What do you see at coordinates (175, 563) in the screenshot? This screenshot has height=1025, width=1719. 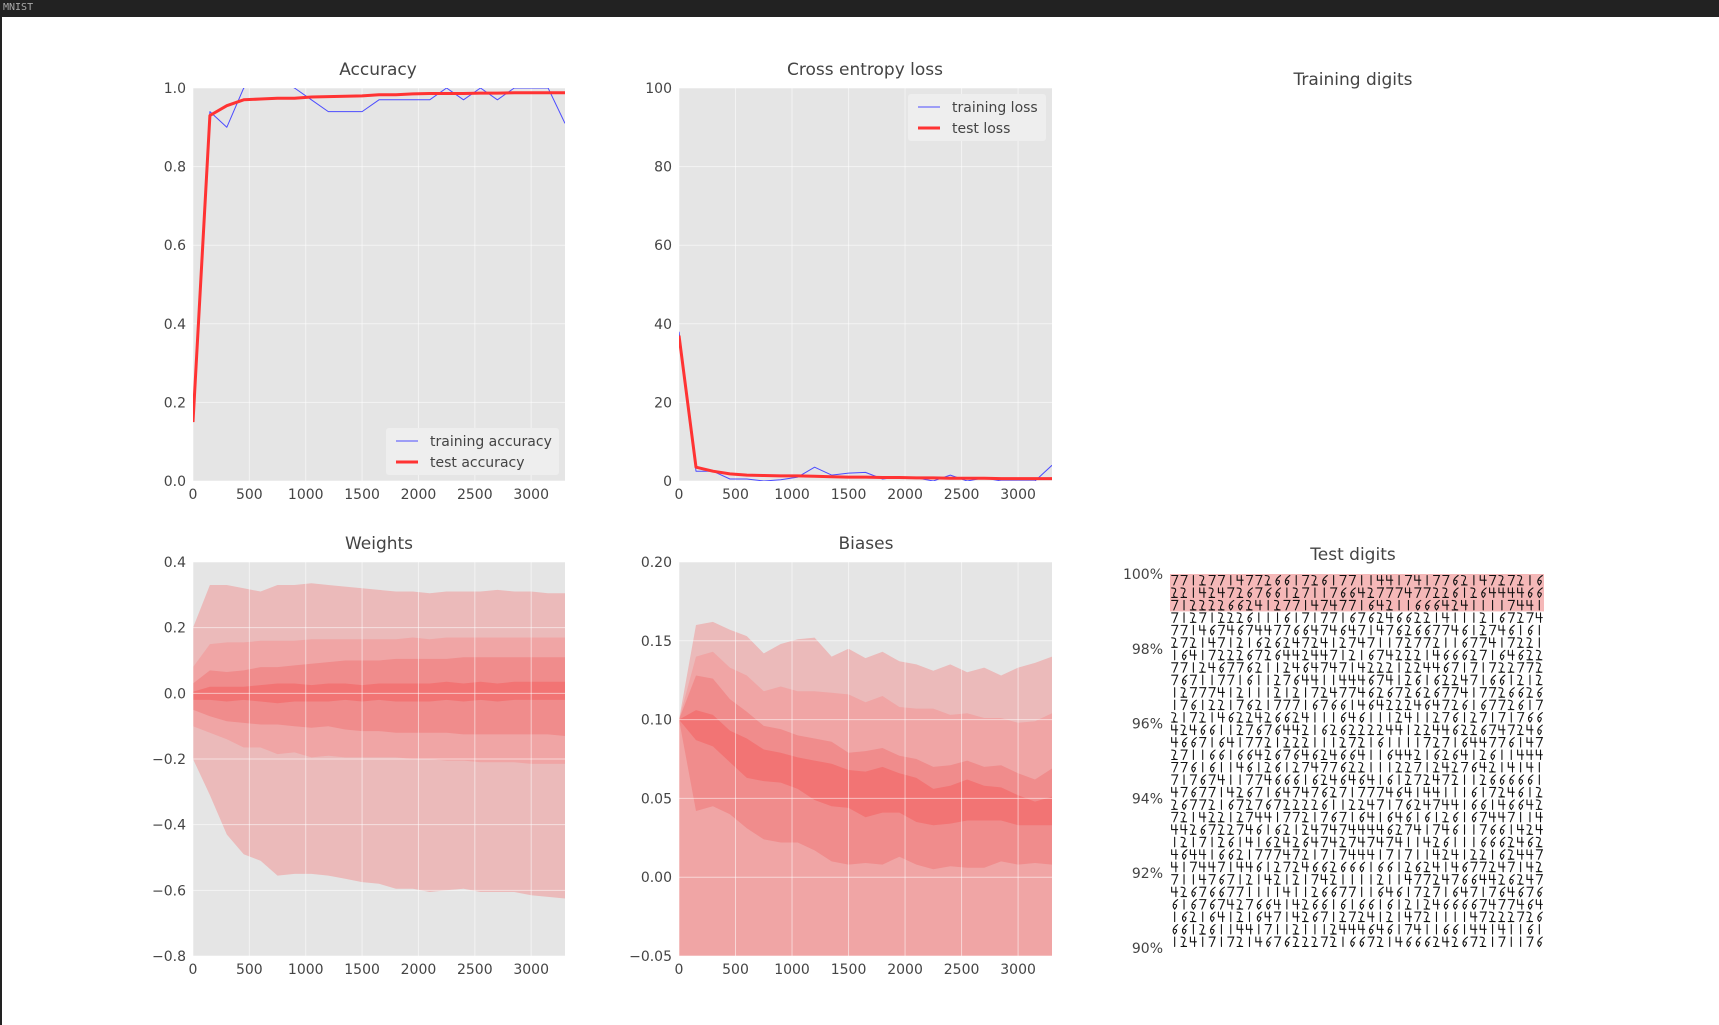 I see `weights-ytick-label: 0.4` at bounding box center [175, 563].